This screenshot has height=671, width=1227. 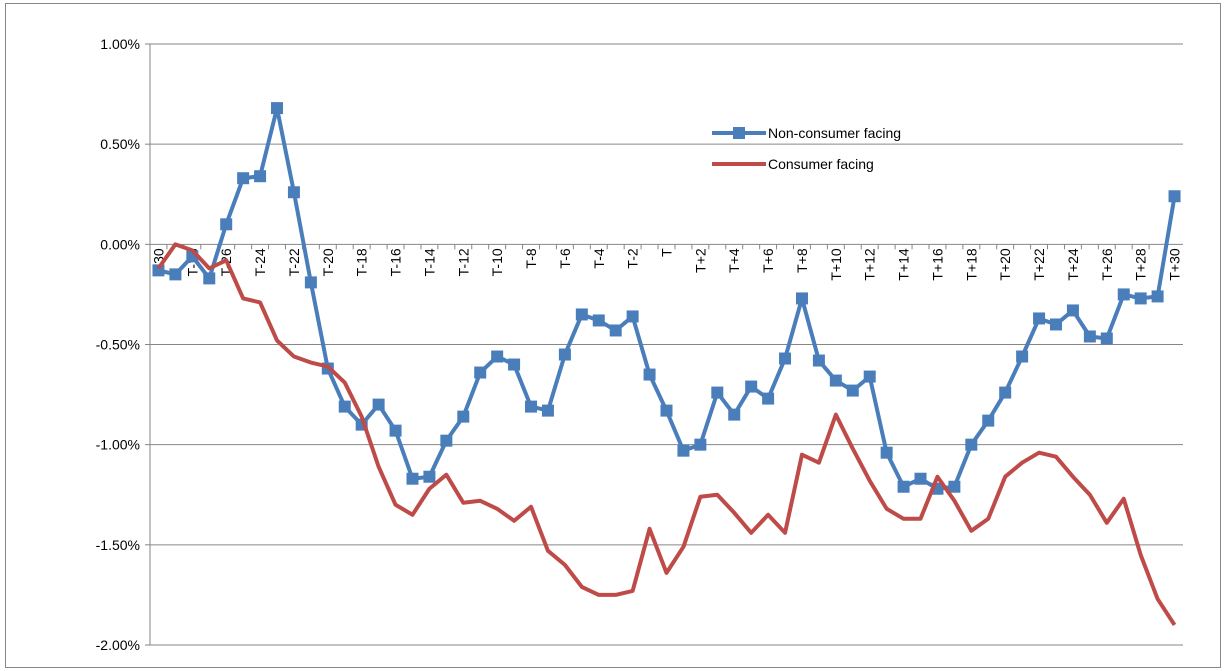 I want to click on x-tick-label: T+6, so click(x=768, y=260).